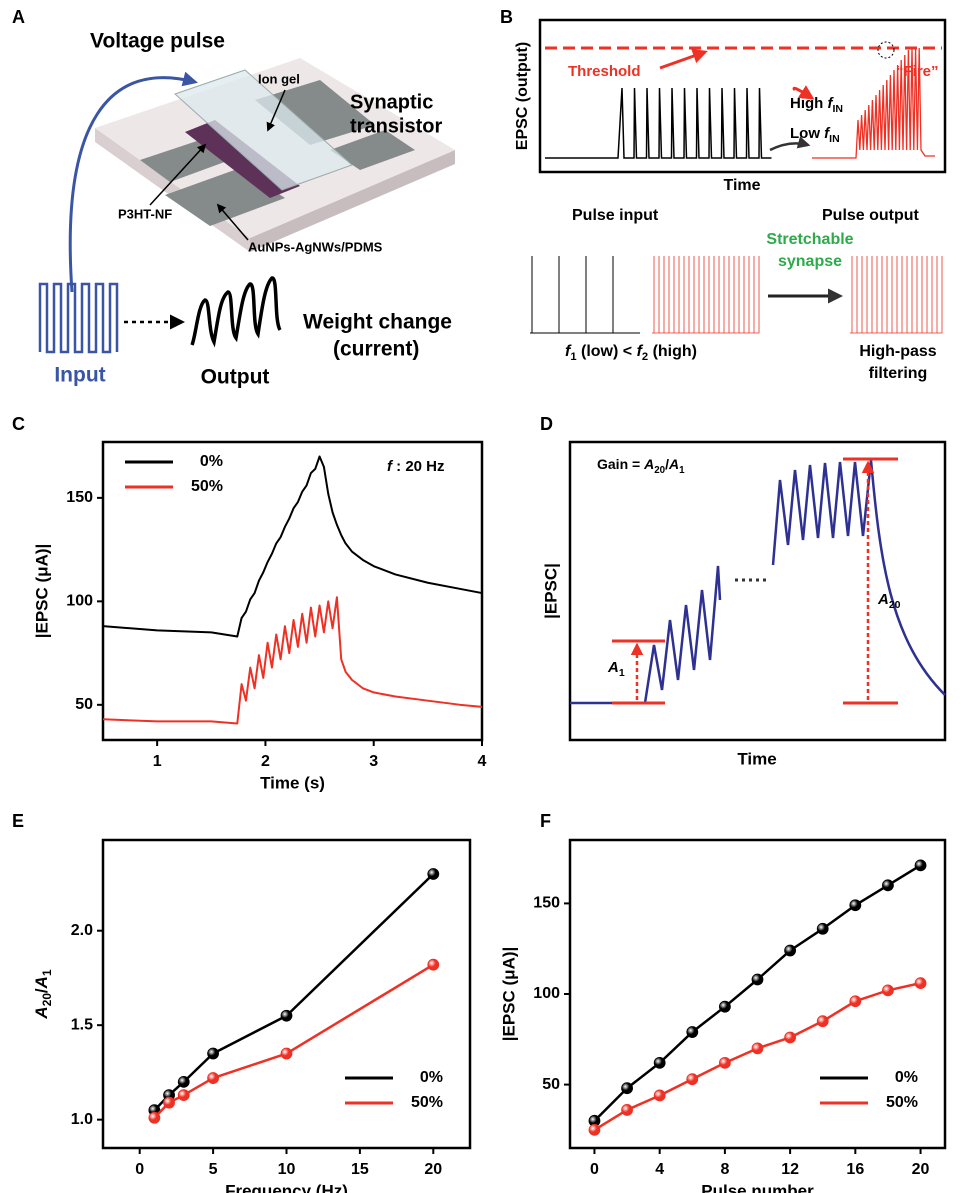 This screenshot has width=961, height=1193. Describe the element at coordinates (279, 78) in the screenshot. I see `label: Ion gel` at that location.